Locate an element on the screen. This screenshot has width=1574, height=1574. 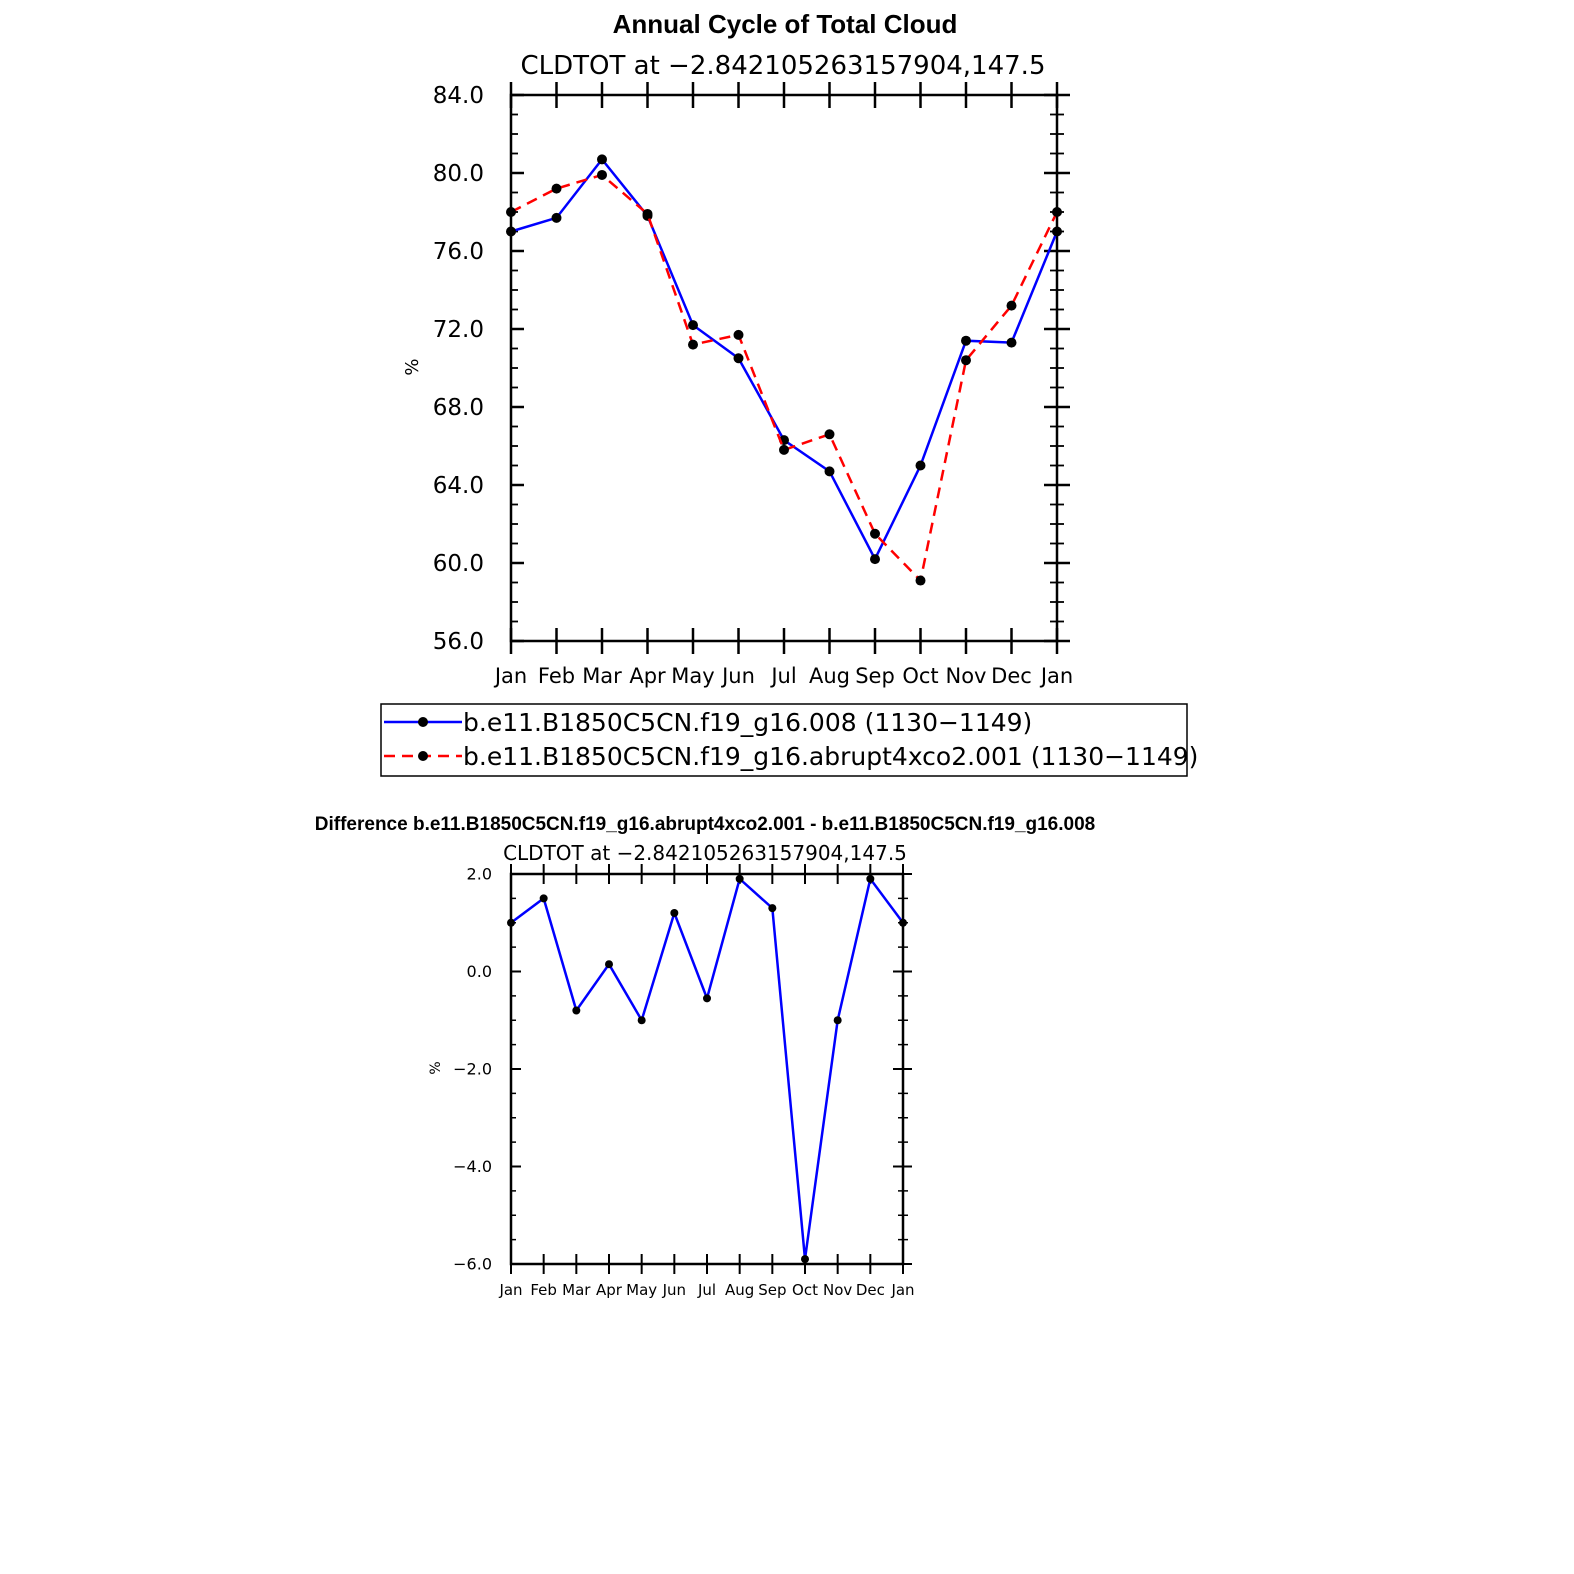
y-tick-label: −2.0 is located at coordinates (472, 1069).